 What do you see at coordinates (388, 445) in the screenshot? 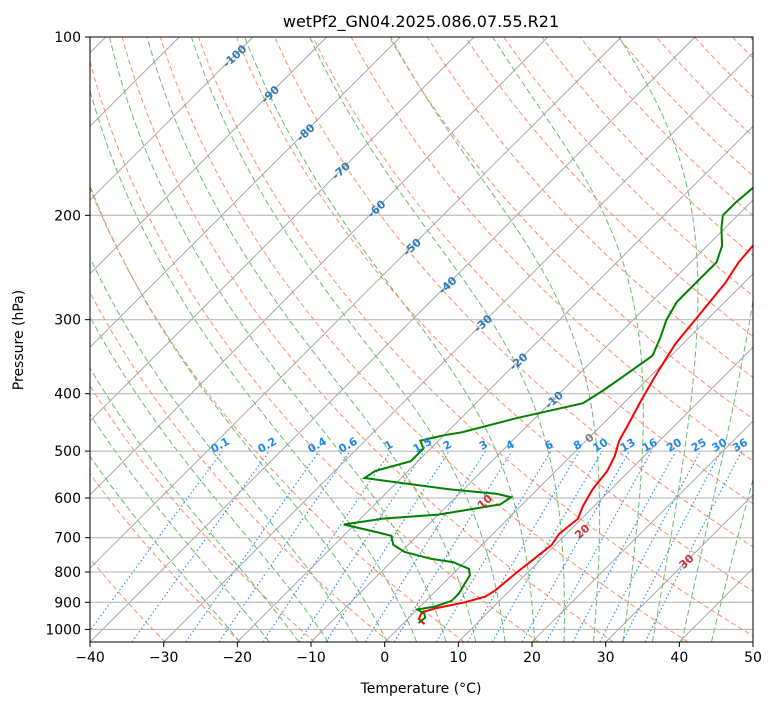
I see `mixing-ratio-label: 1` at bounding box center [388, 445].